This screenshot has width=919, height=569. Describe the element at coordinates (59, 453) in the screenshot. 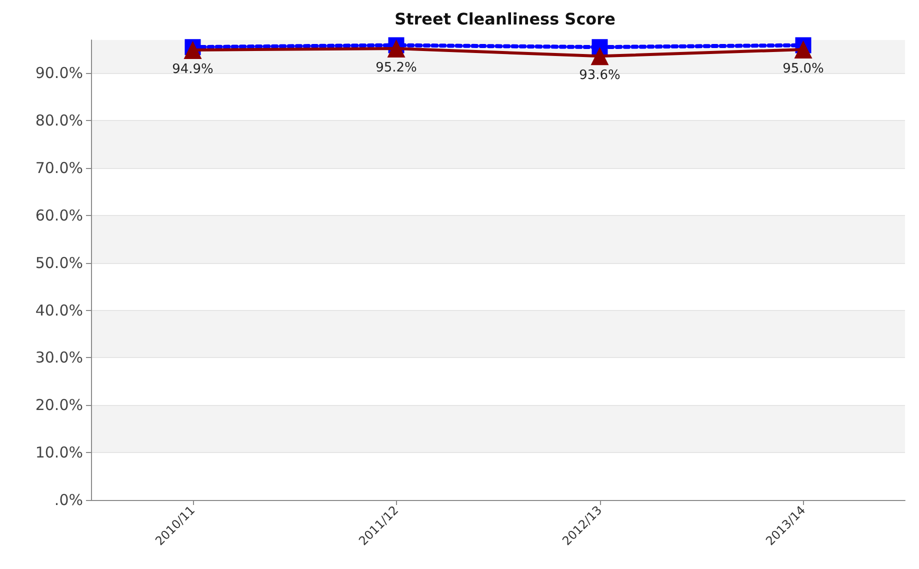

I see `y-tick-label: 10.0%` at that location.